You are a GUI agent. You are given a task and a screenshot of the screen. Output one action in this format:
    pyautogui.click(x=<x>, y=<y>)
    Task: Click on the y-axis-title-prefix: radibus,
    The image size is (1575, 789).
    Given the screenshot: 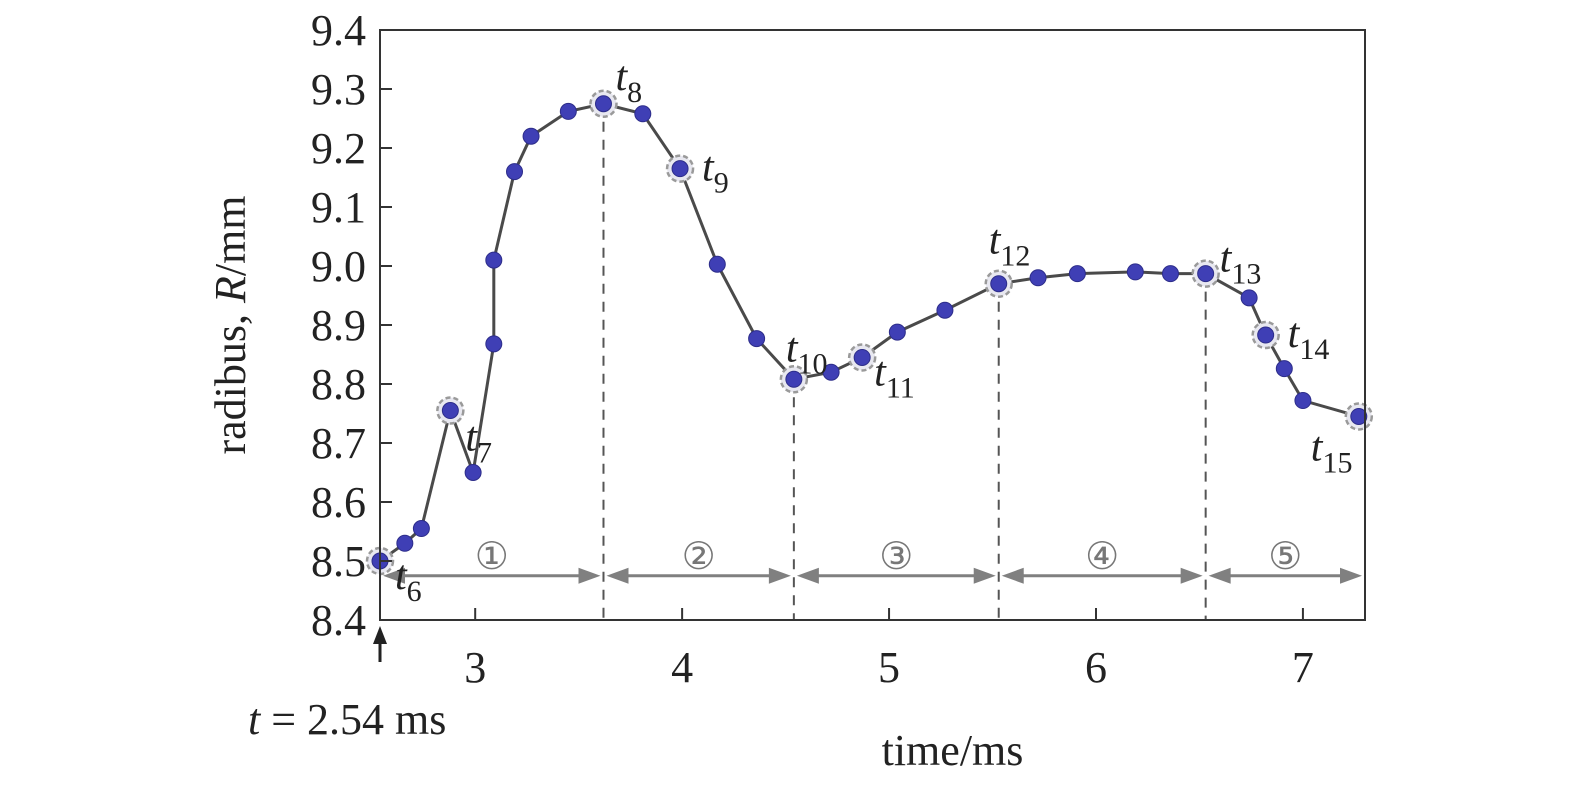 What is the action you would take?
    pyautogui.click(x=230, y=379)
    